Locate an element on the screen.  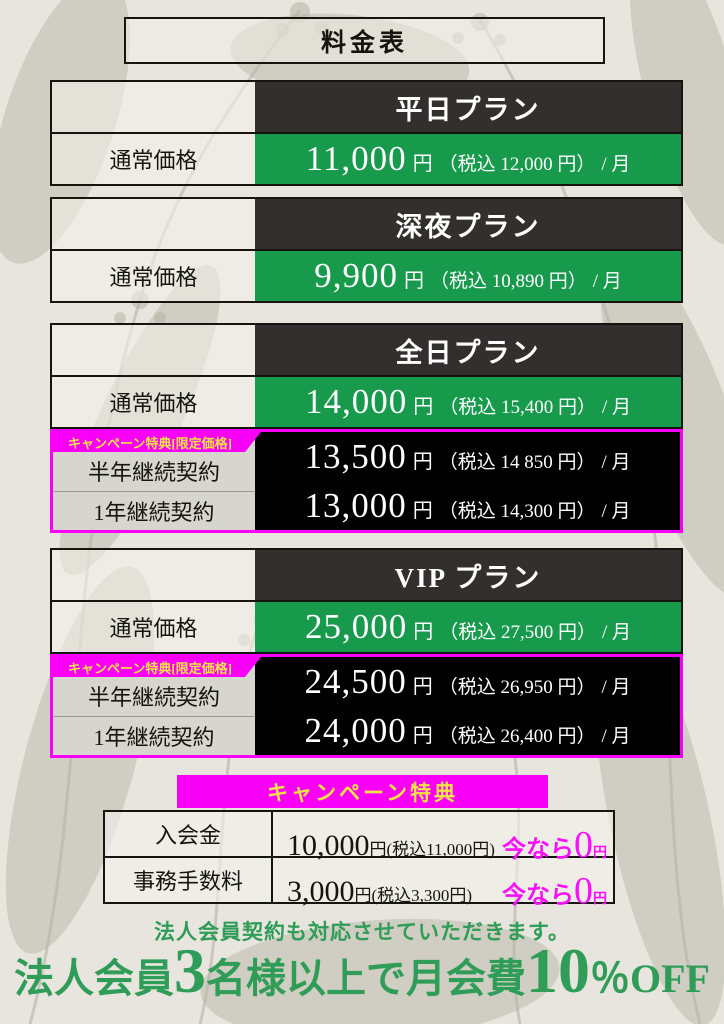
plan-price-row: 通常価格 14,000 円 （税込 15,400 円） / 月 is located at coordinates (366, 401).